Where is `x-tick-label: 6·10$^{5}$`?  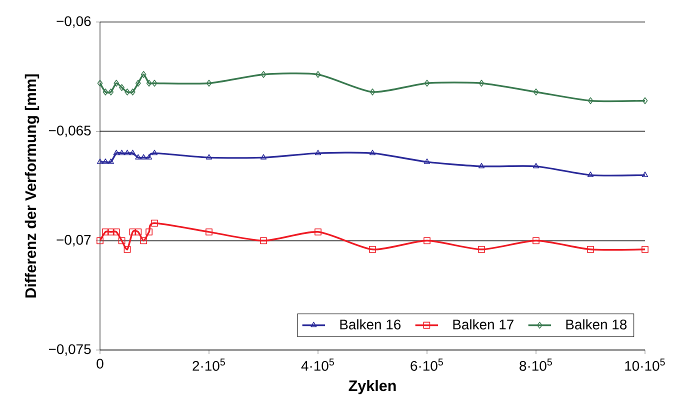 x-tick-label: 6·10$^{5}$ is located at coordinates (426, 364).